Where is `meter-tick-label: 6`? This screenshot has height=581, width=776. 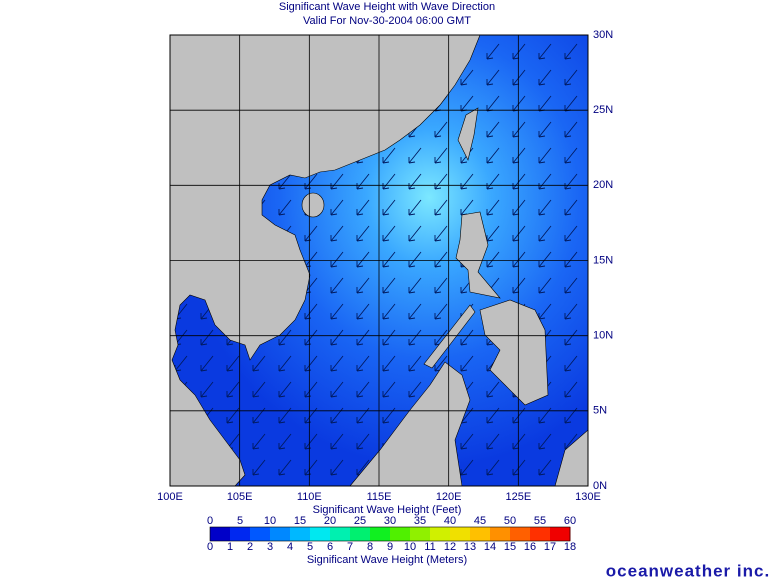 meter-tick-label: 6 is located at coordinates (330, 547).